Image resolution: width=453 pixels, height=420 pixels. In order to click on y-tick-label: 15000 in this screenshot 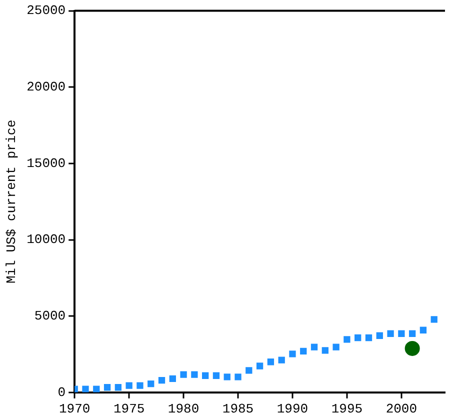, I will do `click(46, 163)`.